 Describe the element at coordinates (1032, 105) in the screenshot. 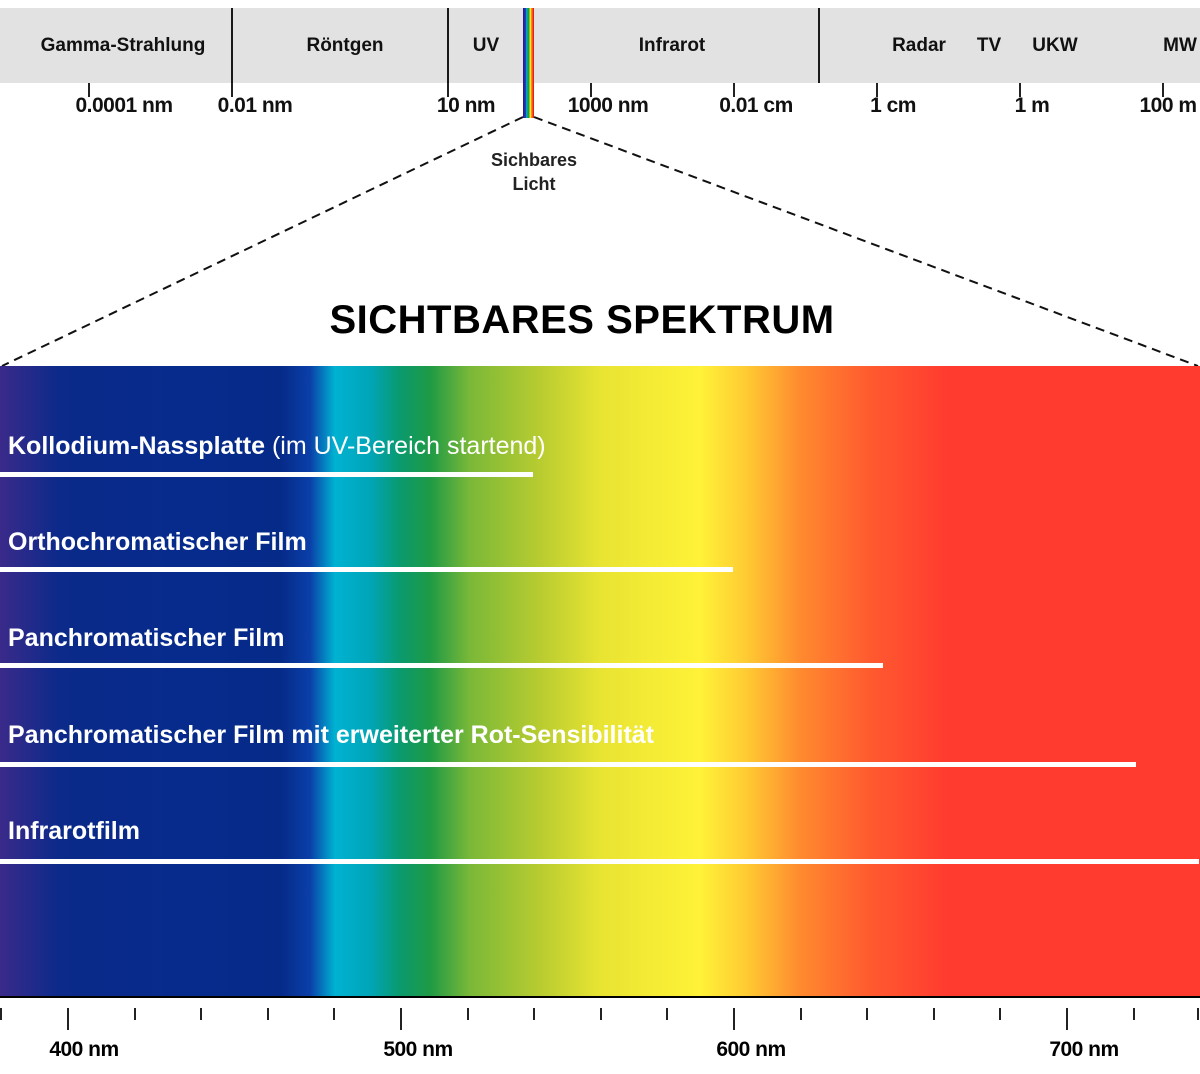

I see `scale-label-6: 1 m` at that location.